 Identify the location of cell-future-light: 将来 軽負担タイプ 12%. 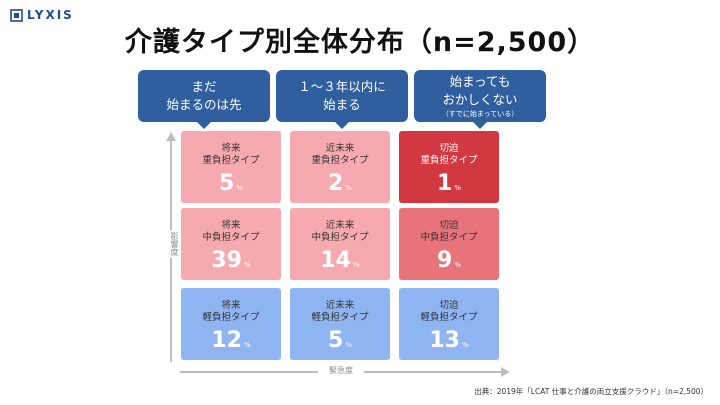
(231, 324).